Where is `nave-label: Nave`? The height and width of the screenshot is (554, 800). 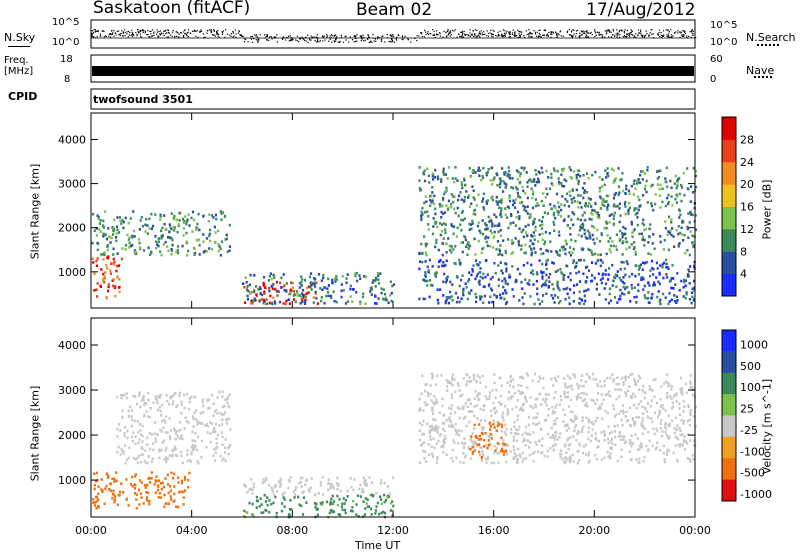
nave-label: Nave is located at coordinates (760, 70).